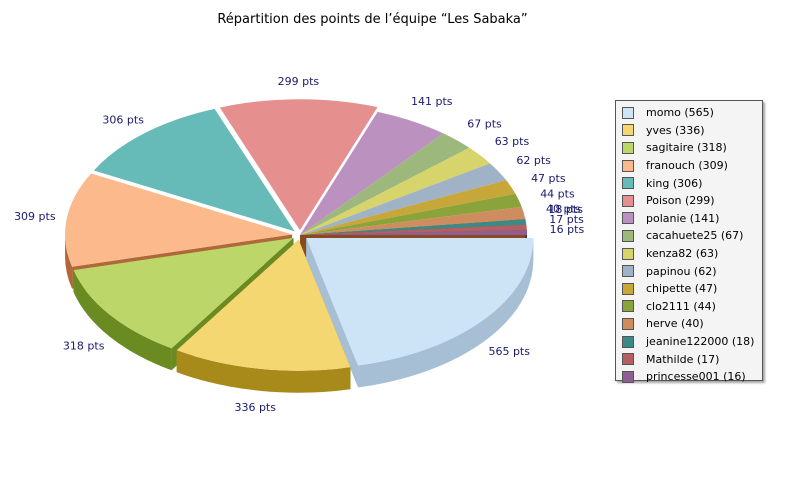  What do you see at coordinates (682, 254) in the screenshot?
I see `legend-label: kenza82 (63)` at bounding box center [682, 254].